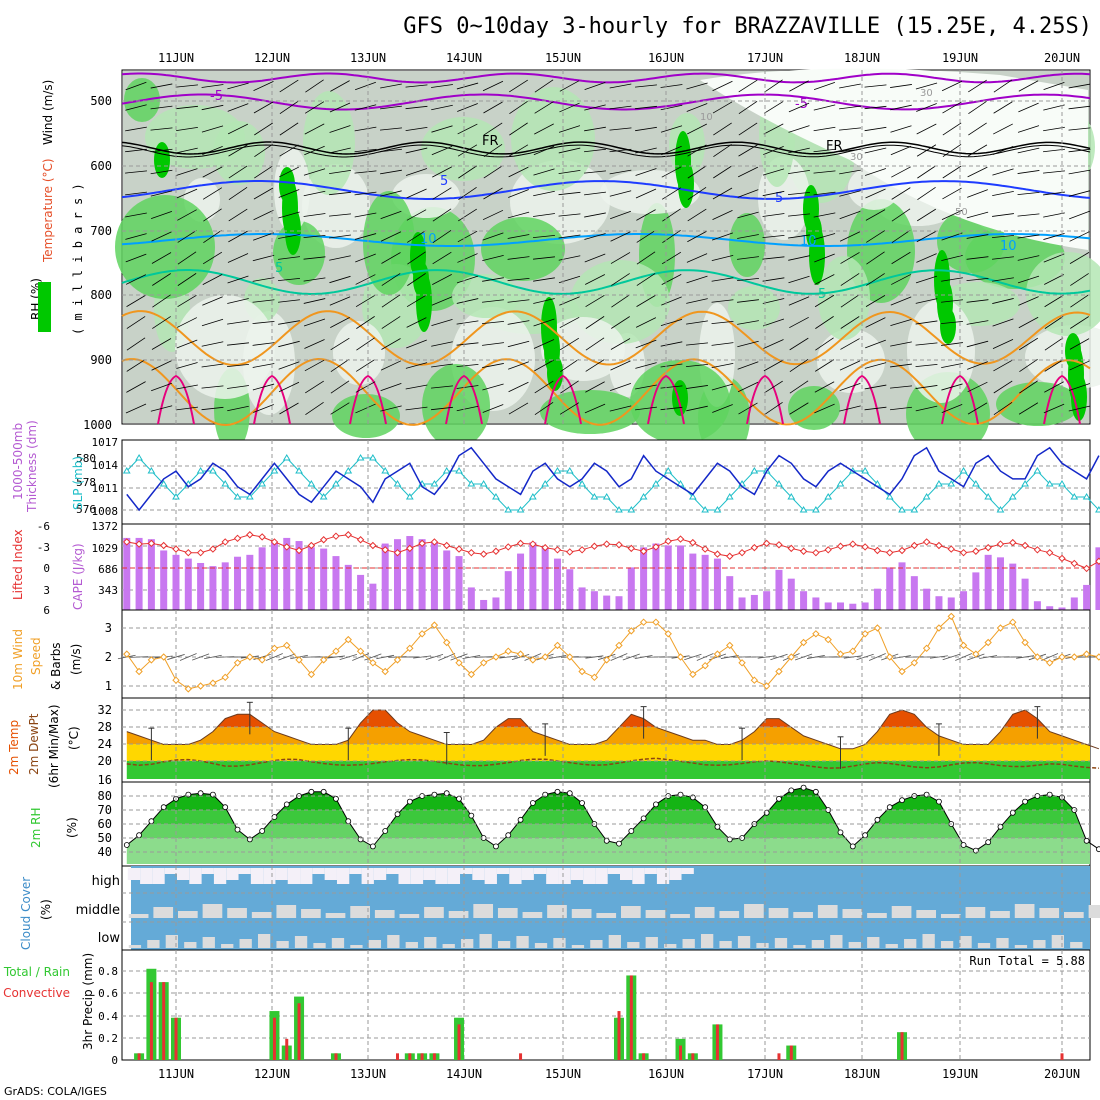 The width and height of the screenshot is (1100, 1100). What do you see at coordinates (368, 1074) in the screenshot?
I see `bottom-day-label-2: 13JUN` at bounding box center [368, 1074].